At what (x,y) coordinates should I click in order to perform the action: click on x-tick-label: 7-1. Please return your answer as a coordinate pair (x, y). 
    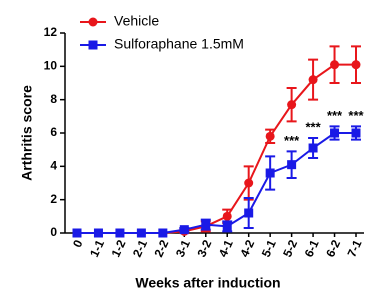
    Looking at the image, I should click on (355, 248).